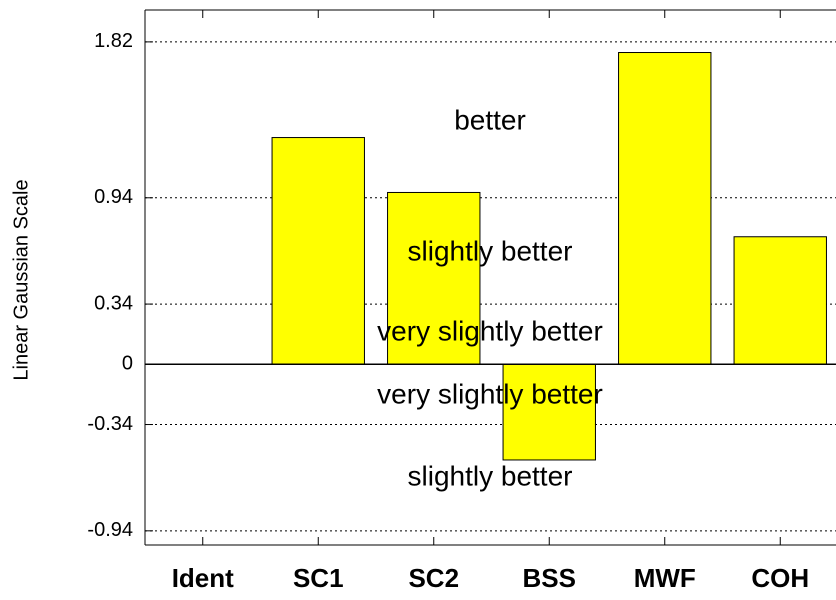 The height and width of the screenshot is (600, 836). Describe the element at coordinates (665, 578) in the screenshot. I see `x-tick-label: MWF` at that location.